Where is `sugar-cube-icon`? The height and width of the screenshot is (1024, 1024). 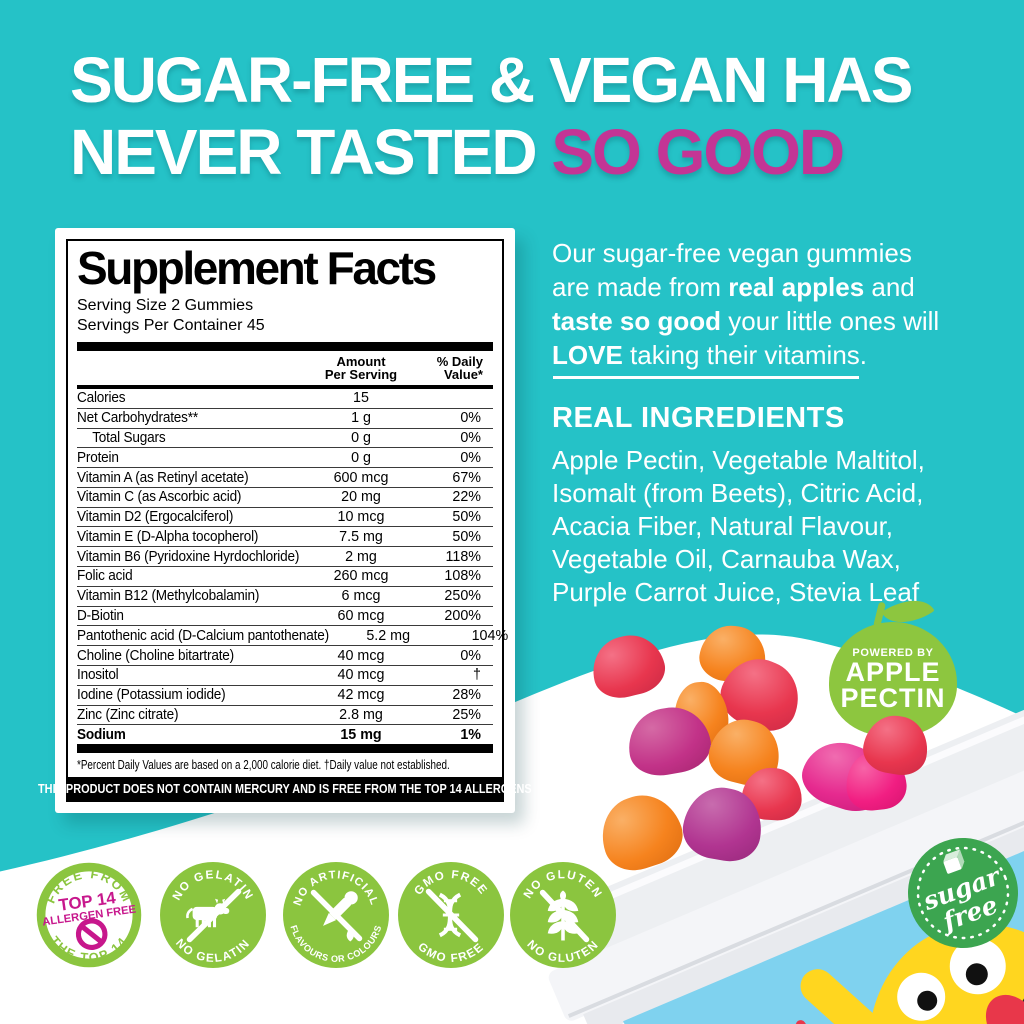 sugar-cube-icon is located at coordinates (954, 861).